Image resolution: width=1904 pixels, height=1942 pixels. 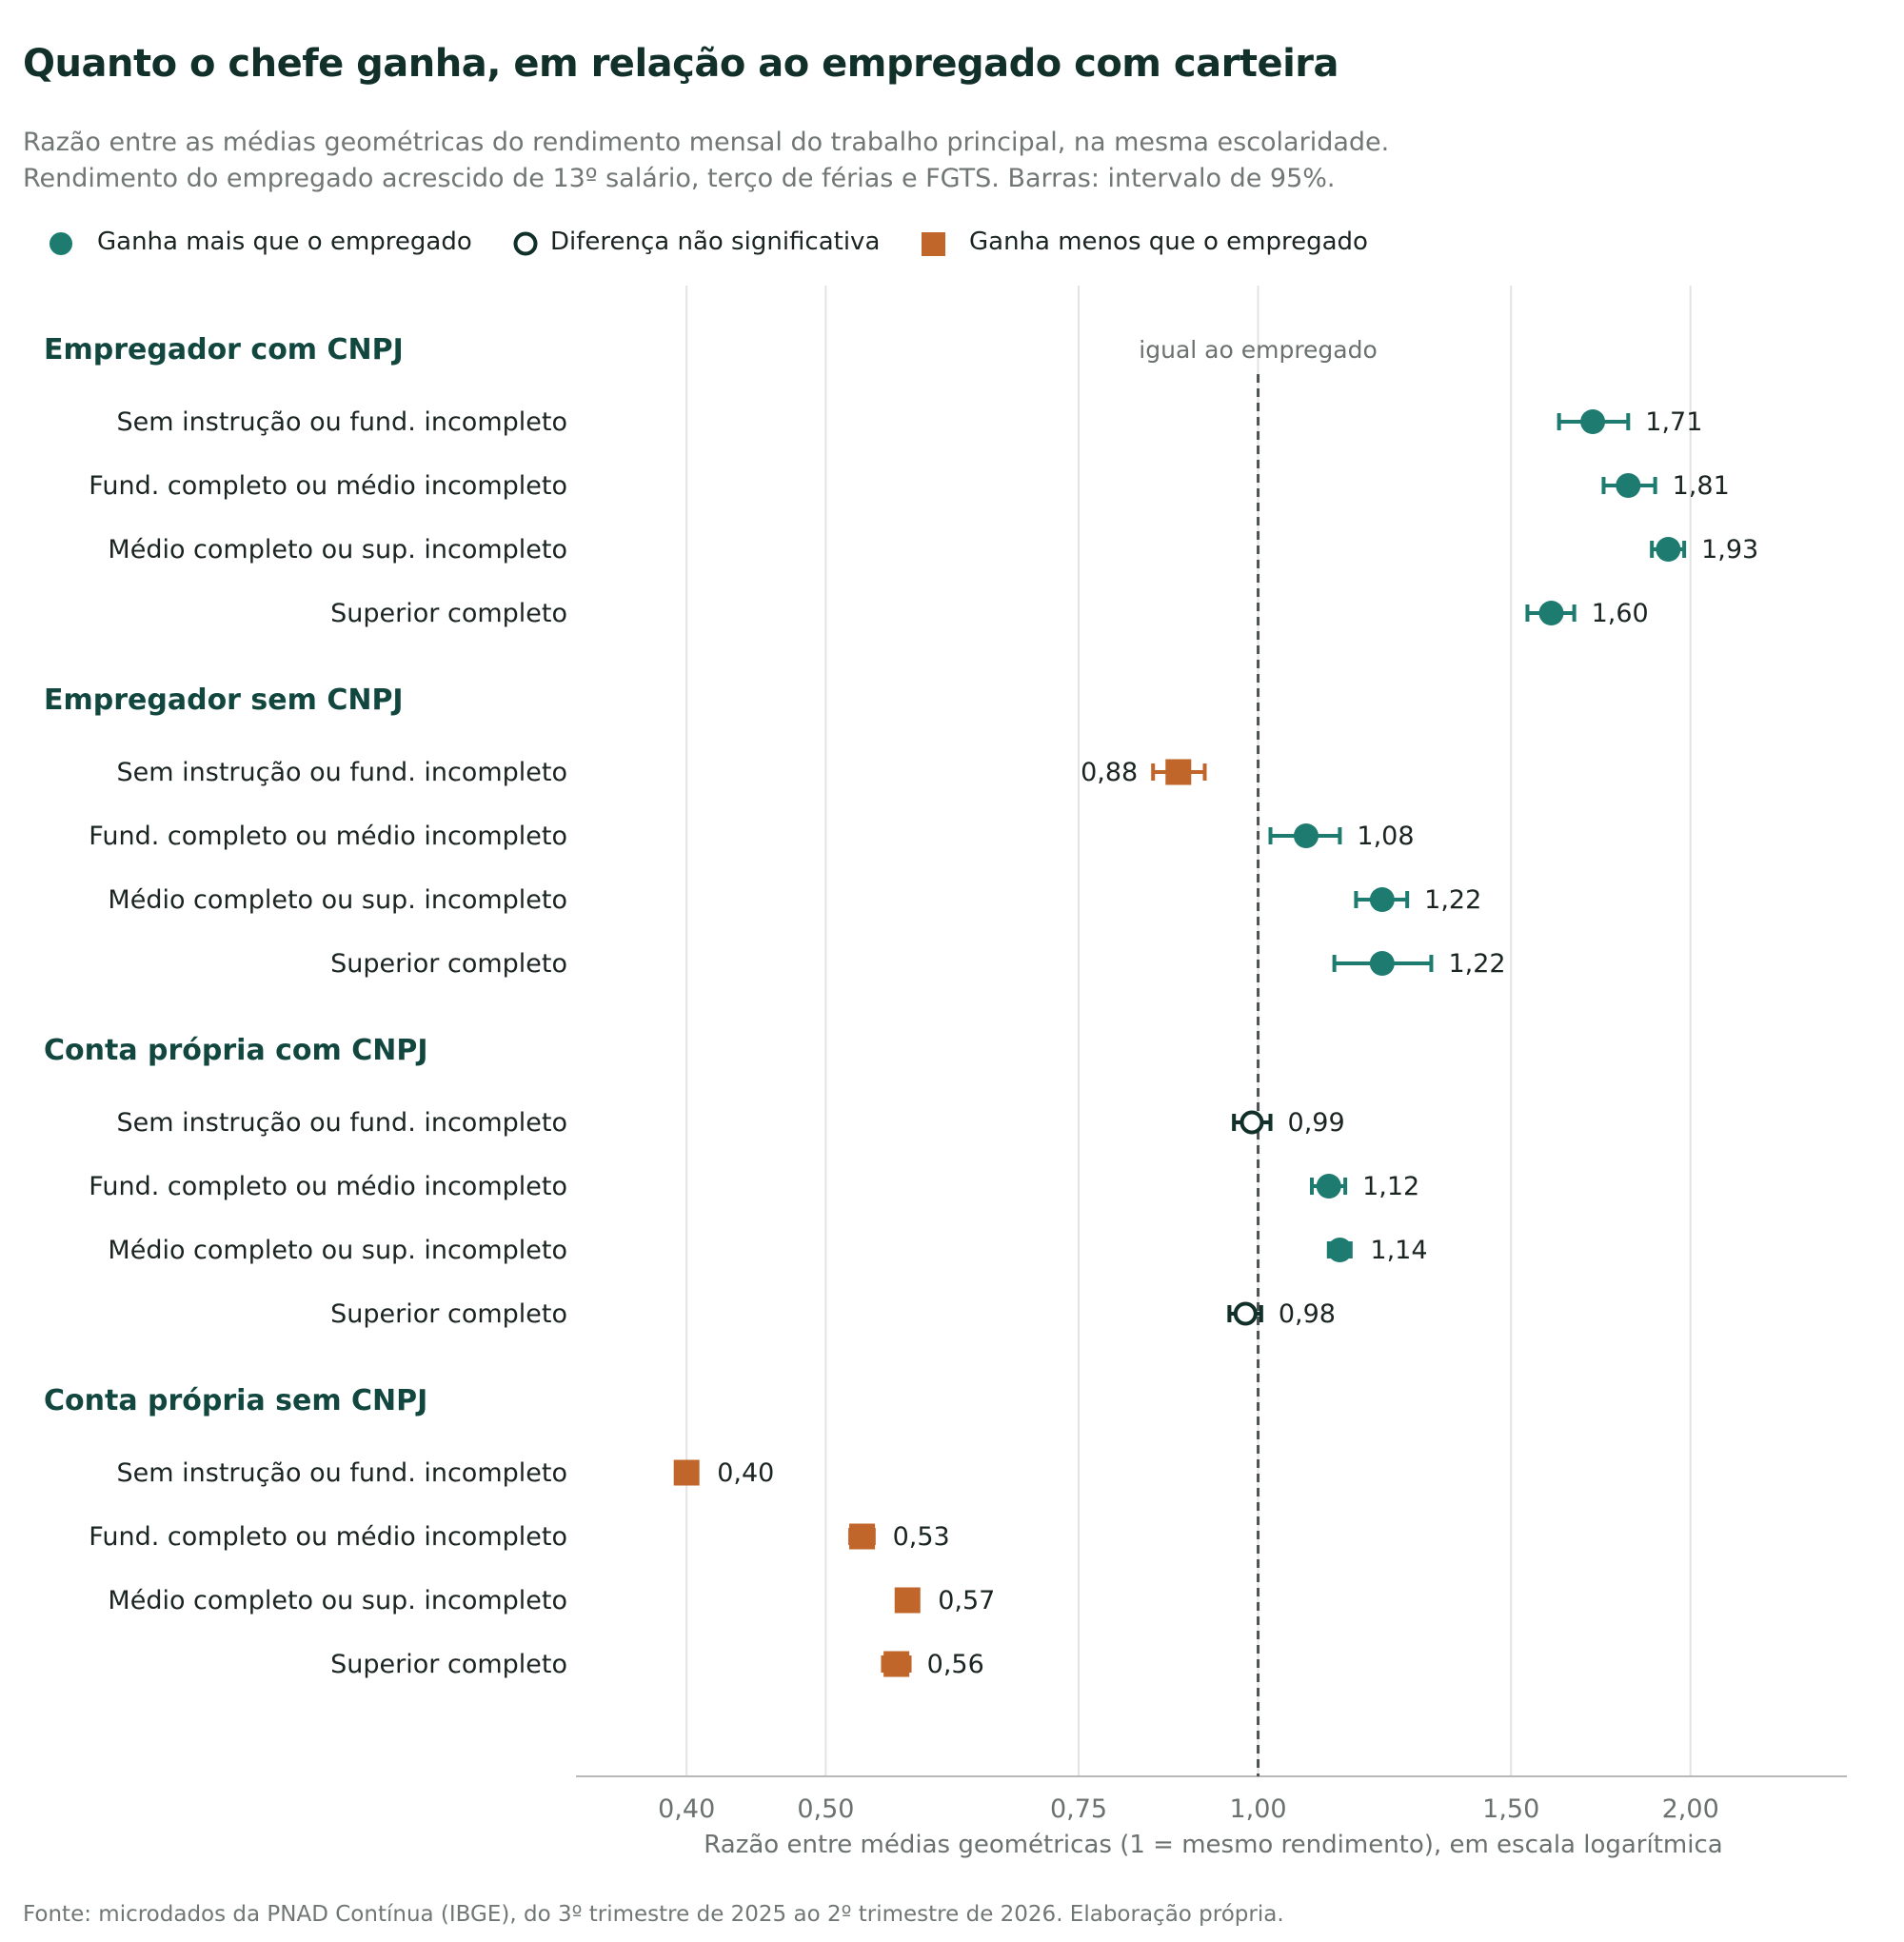 What do you see at coordinates (1258, 350) in the screenshot?
I see `reference-line-label: igual ao empregado` at bounding box center [1258, 350].